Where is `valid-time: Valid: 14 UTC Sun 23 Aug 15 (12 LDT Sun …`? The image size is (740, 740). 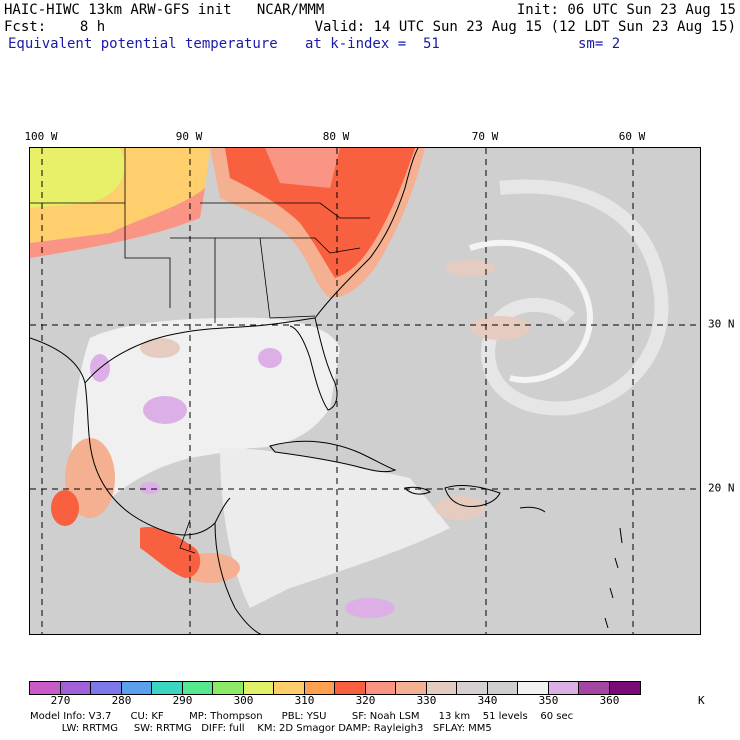
valid-time: Valid: 14 UTC Sun 23 Aug 15 (12 LDT Sun … is located at coordinates (525, 27).